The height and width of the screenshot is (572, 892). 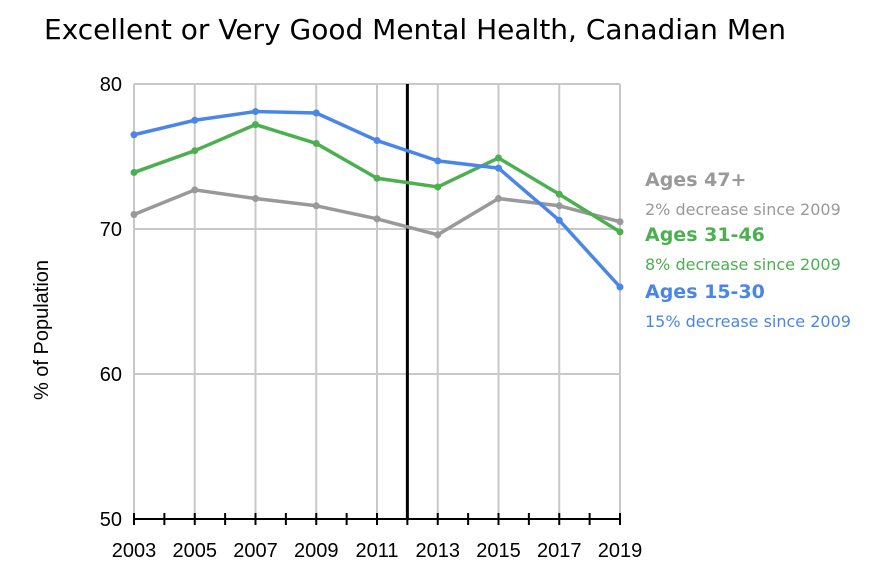 I want to click on x-tick-label: 2007, so click(x=255, y=551).